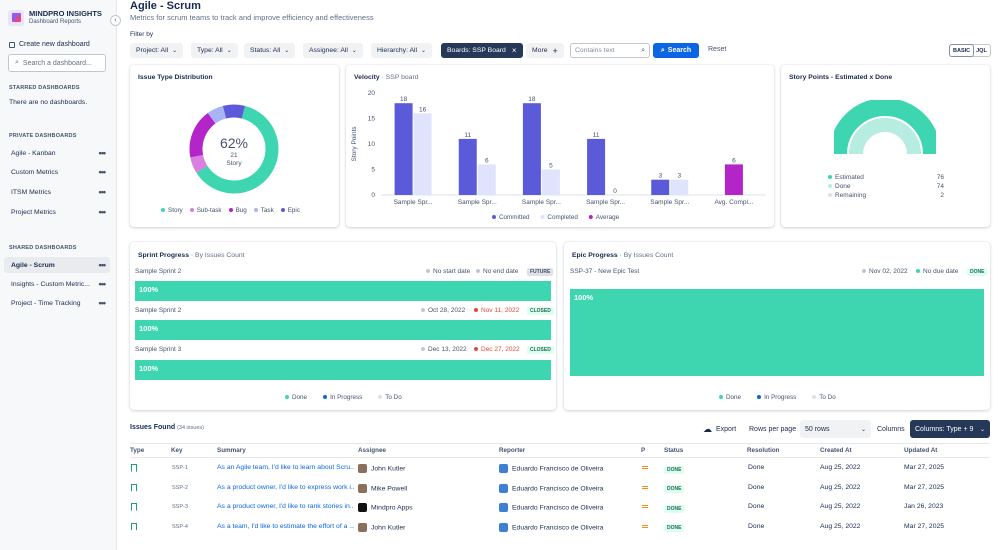  Describe the element at coordinates (372, 450) in the screenshot. I see `column-header-assignee: Assignee` at that location.